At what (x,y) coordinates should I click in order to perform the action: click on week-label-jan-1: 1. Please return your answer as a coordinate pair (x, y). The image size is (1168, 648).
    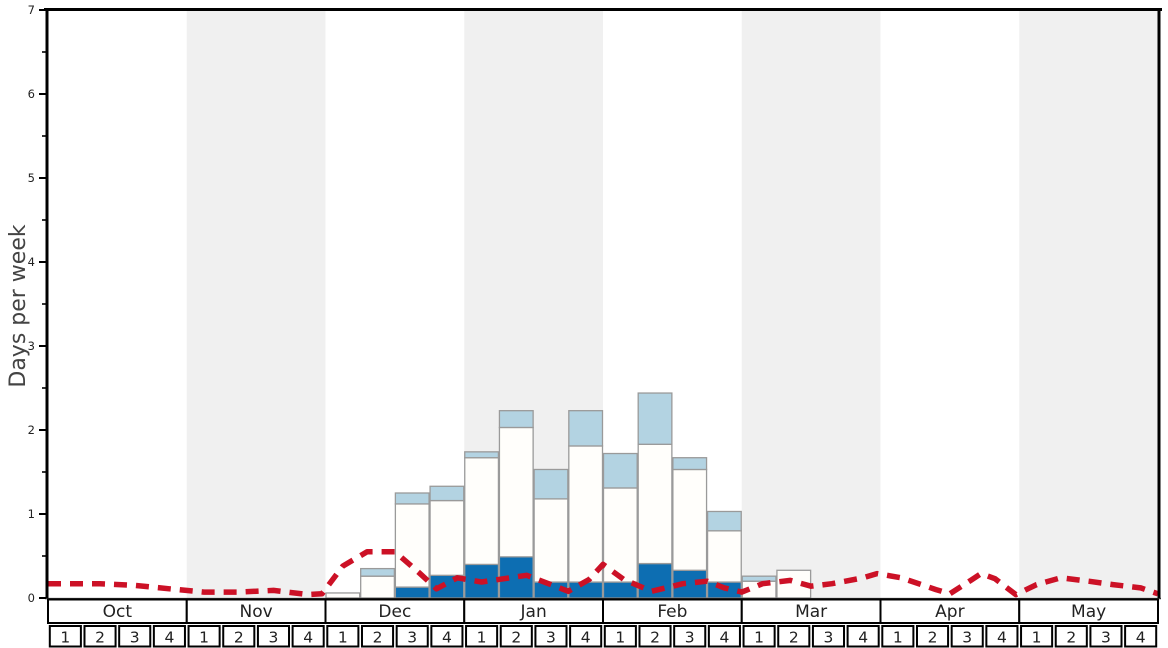
    Looking at the image, I should click on (482, 638).